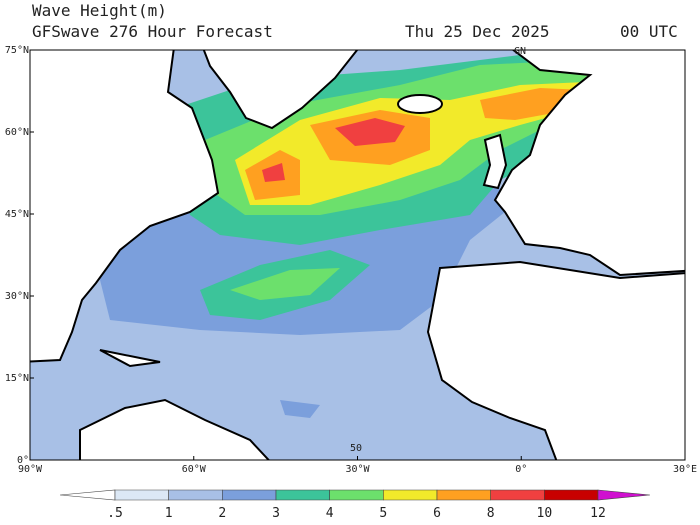 Image resolution: width=700 pixels, height=525 pixels. Describe the element at coordinates (598, 513) in the screenshot. I see `colorbar-label: 12` at that location.